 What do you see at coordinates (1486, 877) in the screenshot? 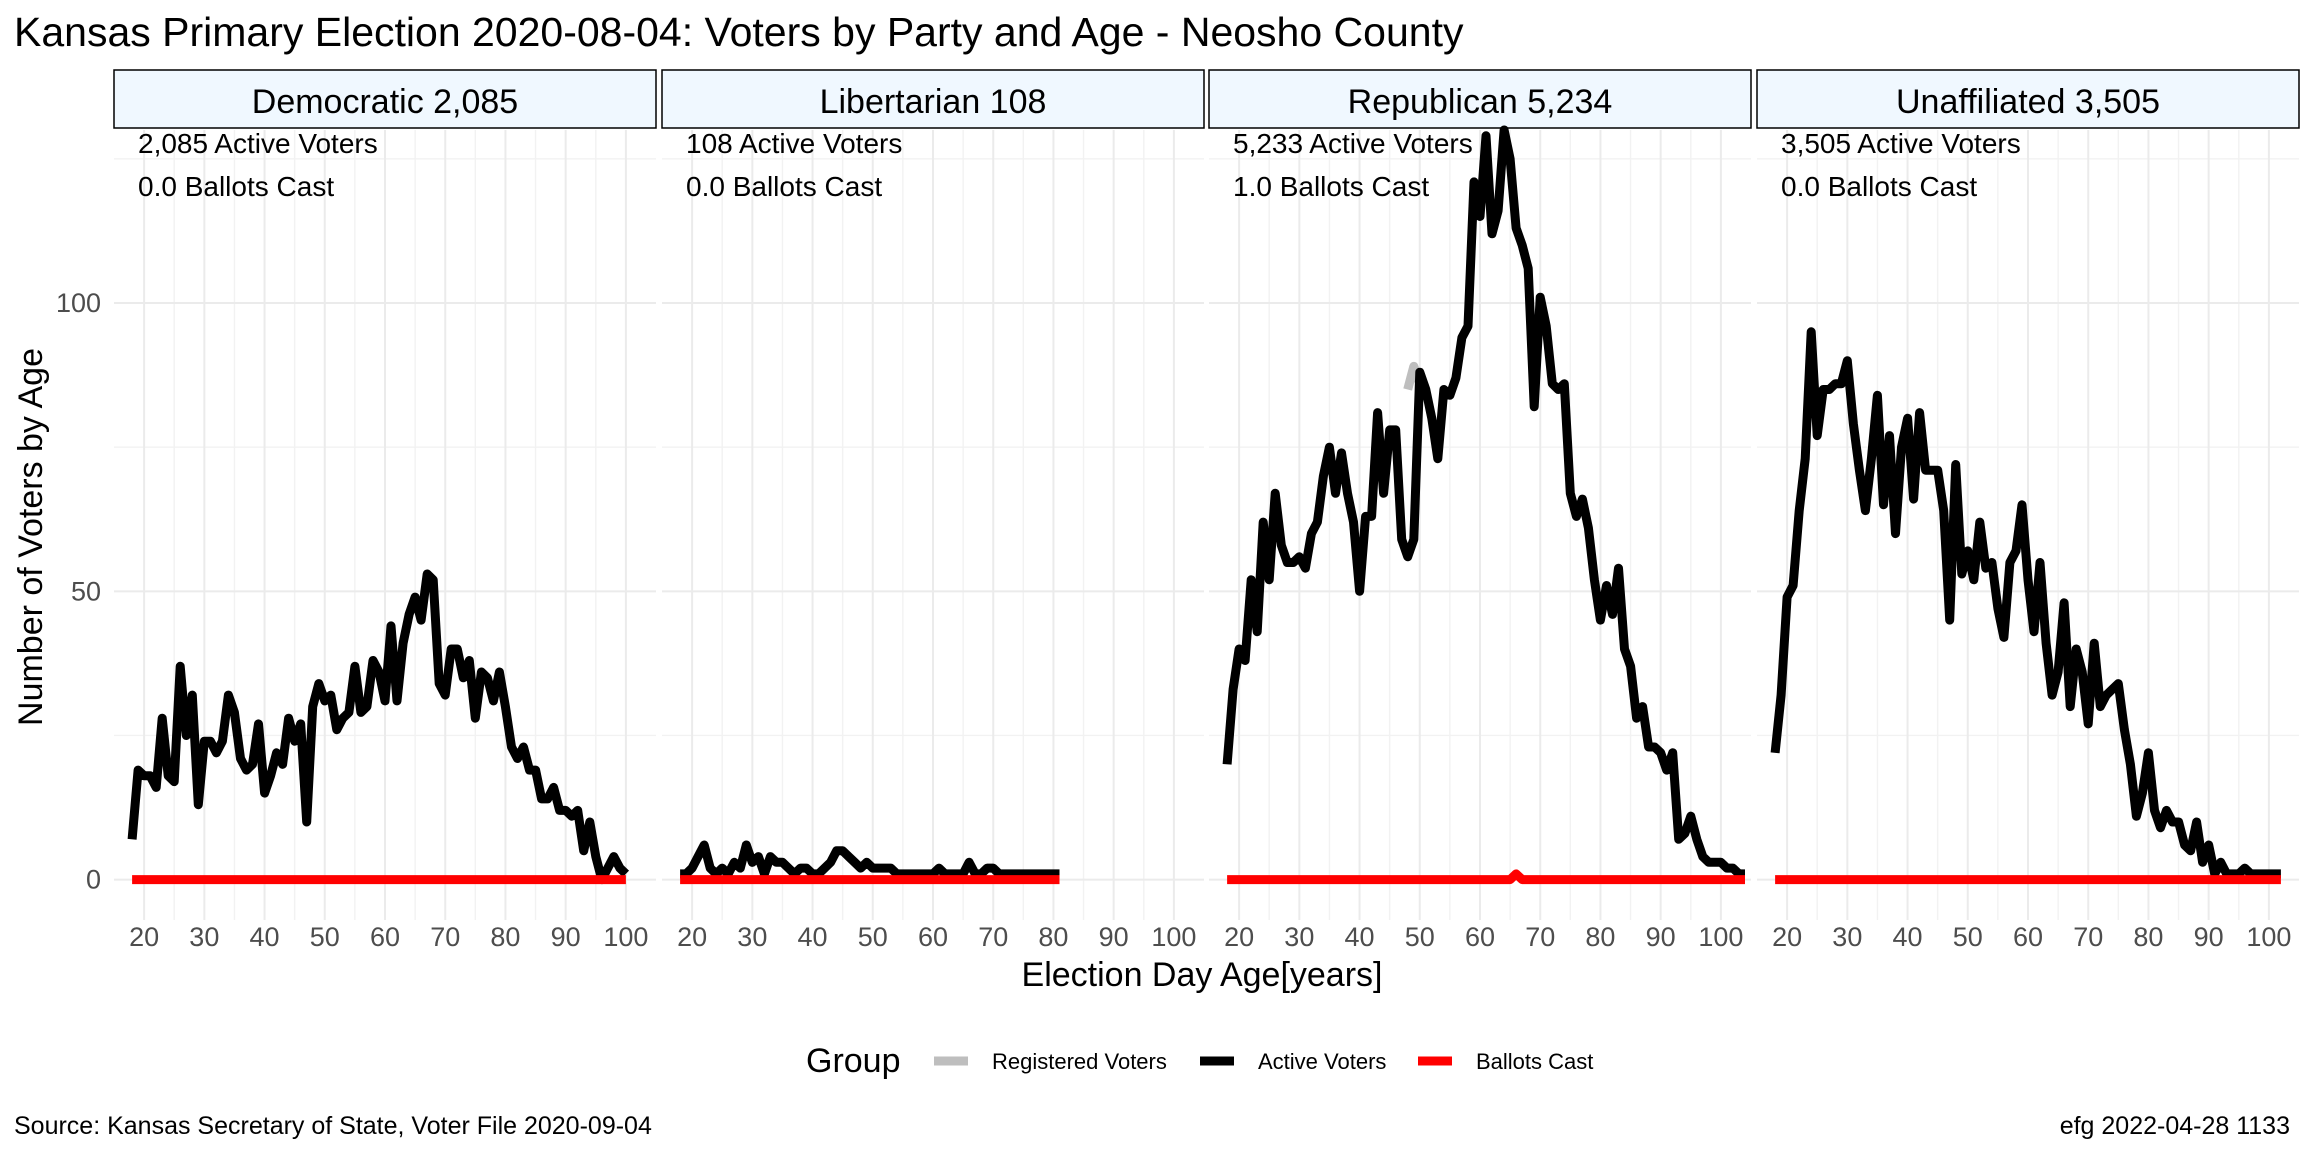
I see `ballots-cast-line` at bounding box center [1486, 877].